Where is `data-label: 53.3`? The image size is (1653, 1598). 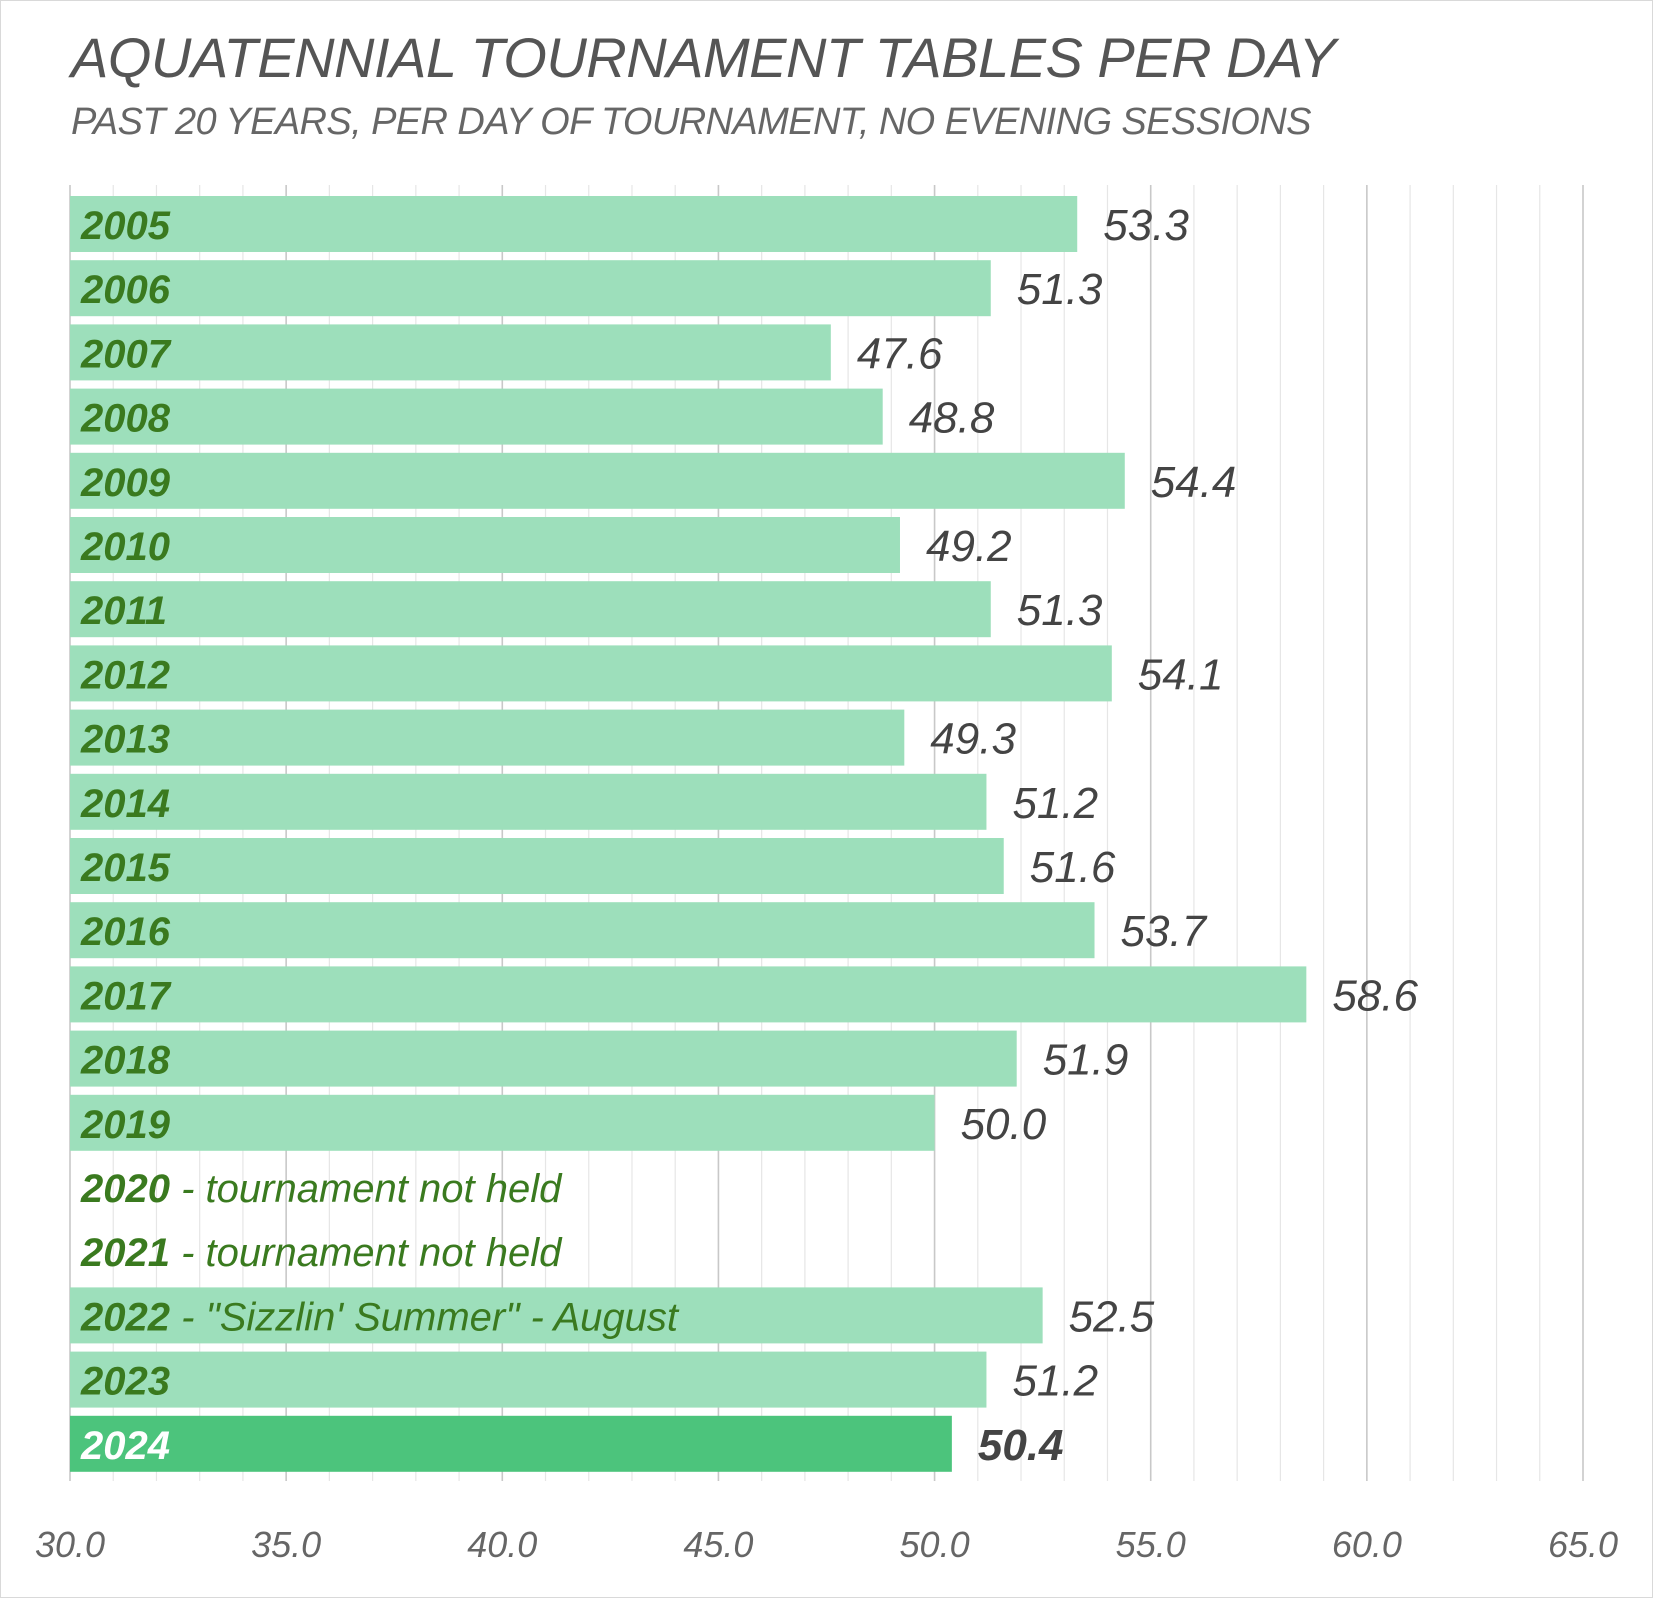 data-label: 53.3 is located at coordinates (1146, 225).